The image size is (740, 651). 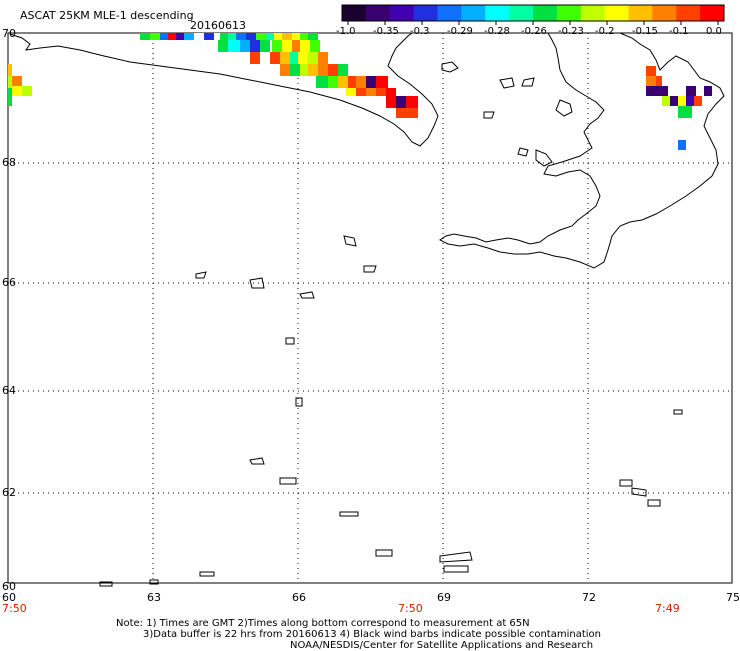 I want to click on colorbar-ticks, so click(x=533, y=23).